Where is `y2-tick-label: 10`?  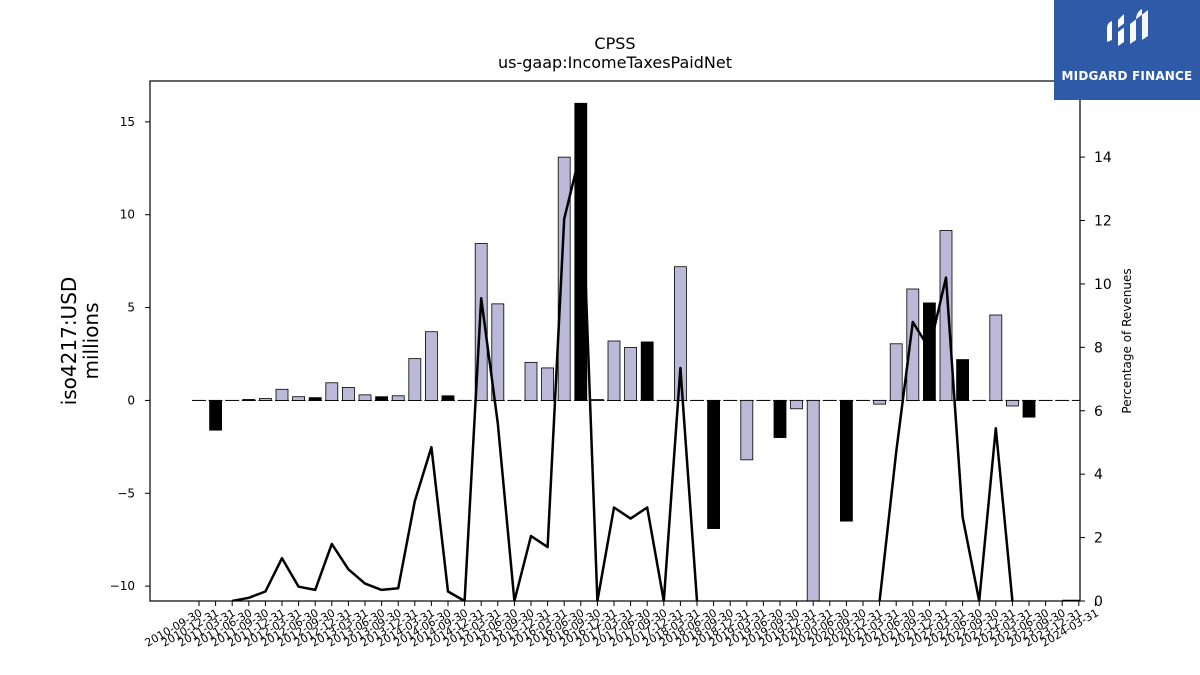 y2-tick-label: 10 is located at coordinates (1103, 285).